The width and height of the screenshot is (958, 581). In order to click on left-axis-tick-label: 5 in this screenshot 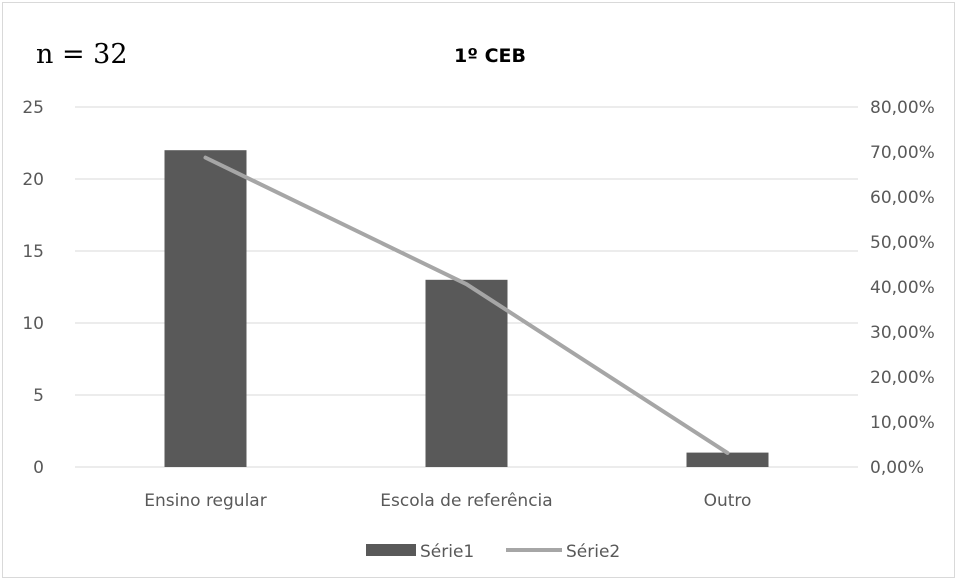, I will do `click(38, 396)`.